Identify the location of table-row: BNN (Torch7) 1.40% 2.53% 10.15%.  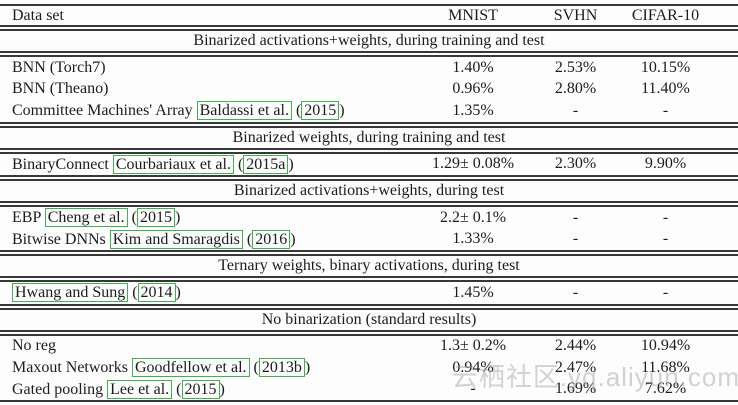
(369, 68).